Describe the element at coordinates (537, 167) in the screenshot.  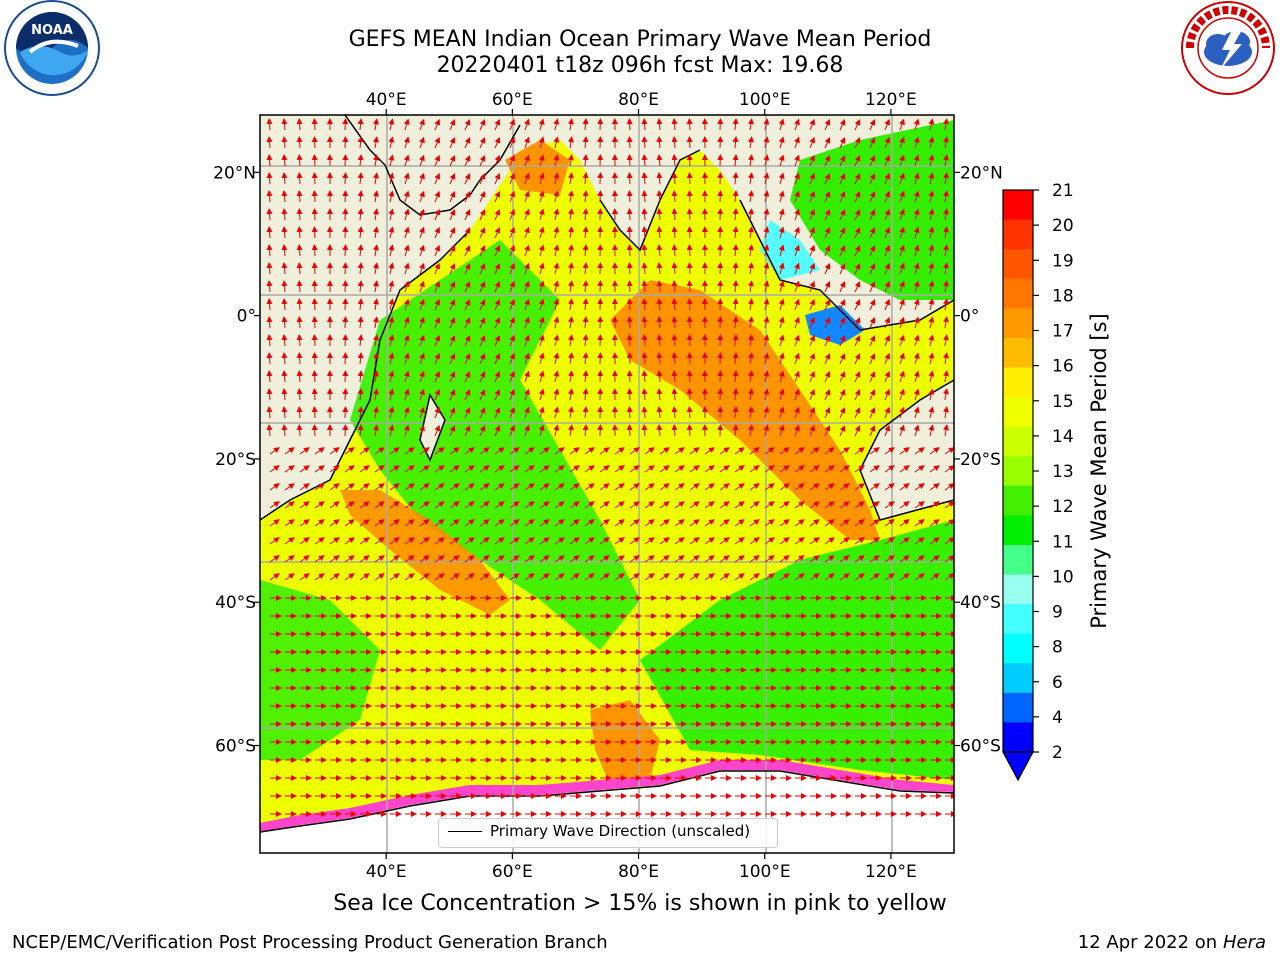
I see `period-zone-orange-arabian` at that location.